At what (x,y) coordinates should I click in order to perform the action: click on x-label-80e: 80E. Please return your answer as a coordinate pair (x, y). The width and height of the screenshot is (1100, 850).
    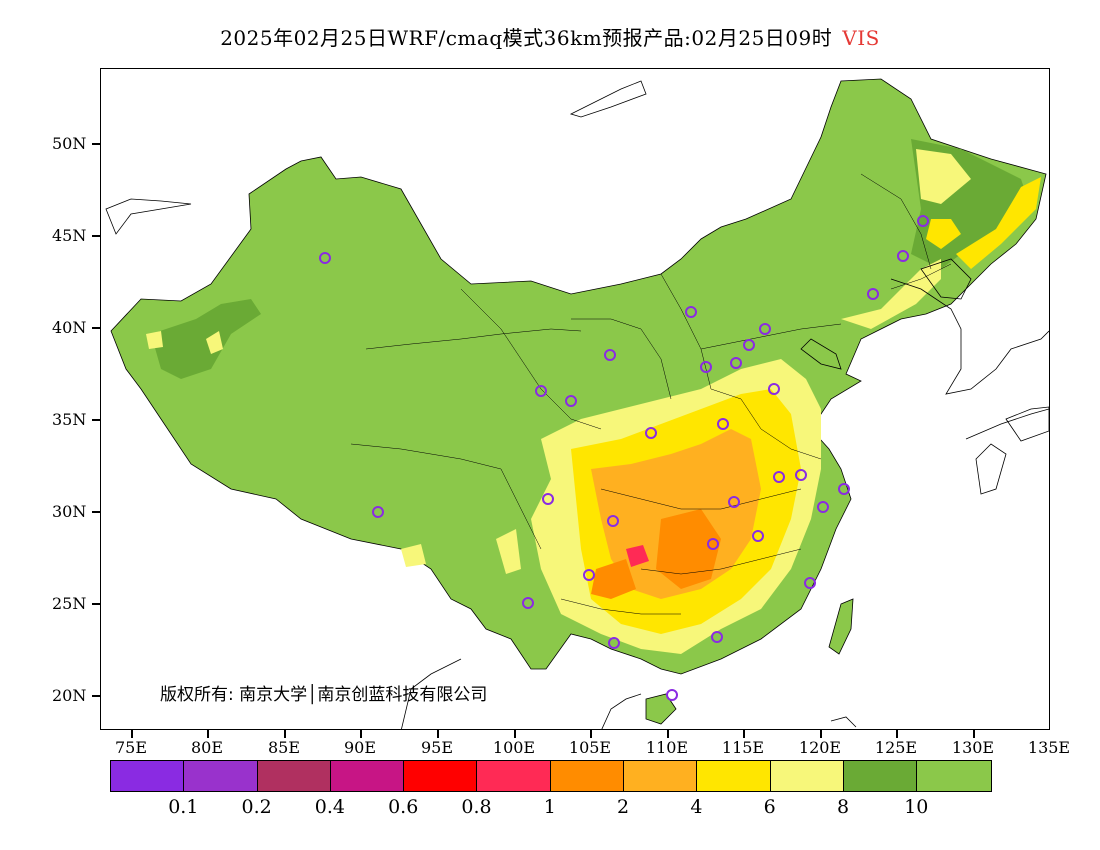
    Looking at the image, I should click on (207, 747).